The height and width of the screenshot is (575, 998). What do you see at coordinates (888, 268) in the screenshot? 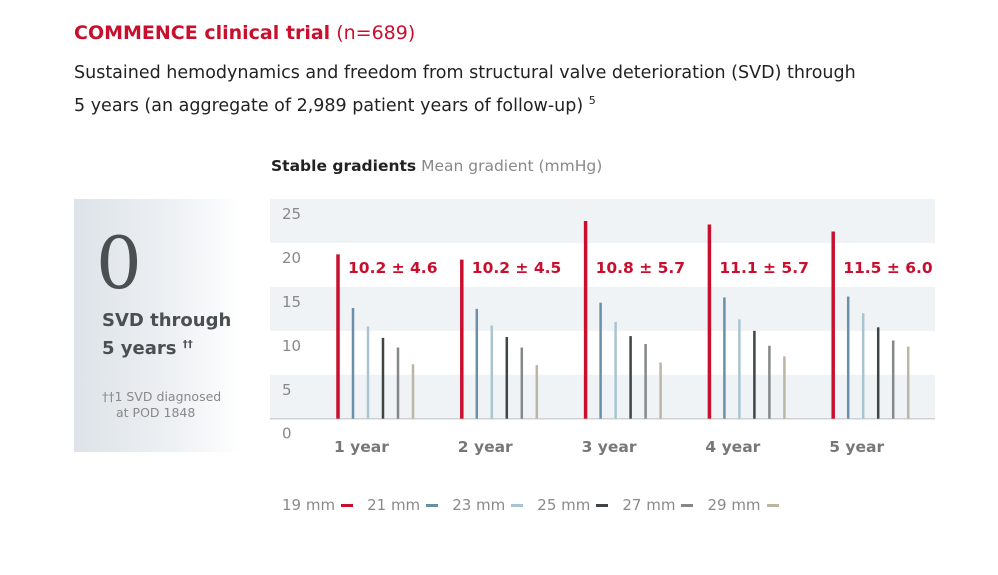
I see `mean-gradient-label: 11.5 ± 6.0` at bounding box center [888, 268].